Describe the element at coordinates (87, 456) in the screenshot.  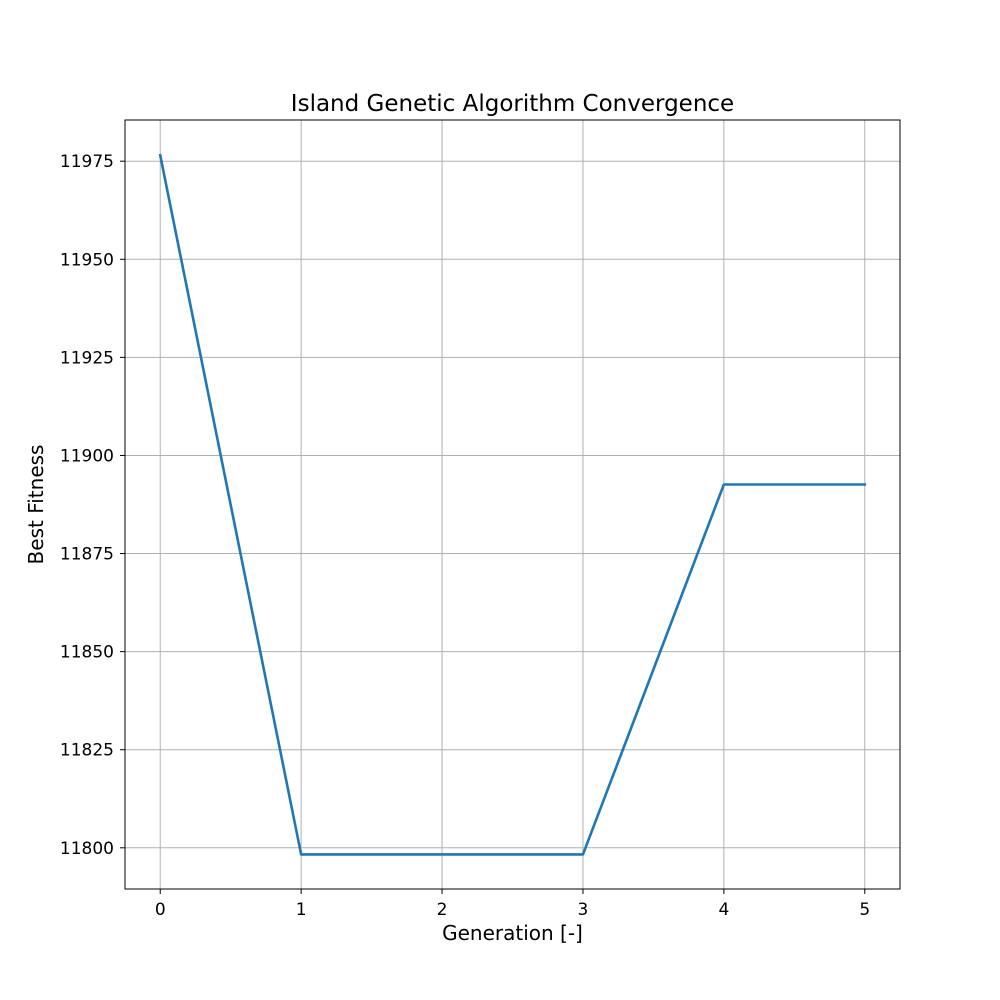
I see `y-tick-label: 11900` at that location.